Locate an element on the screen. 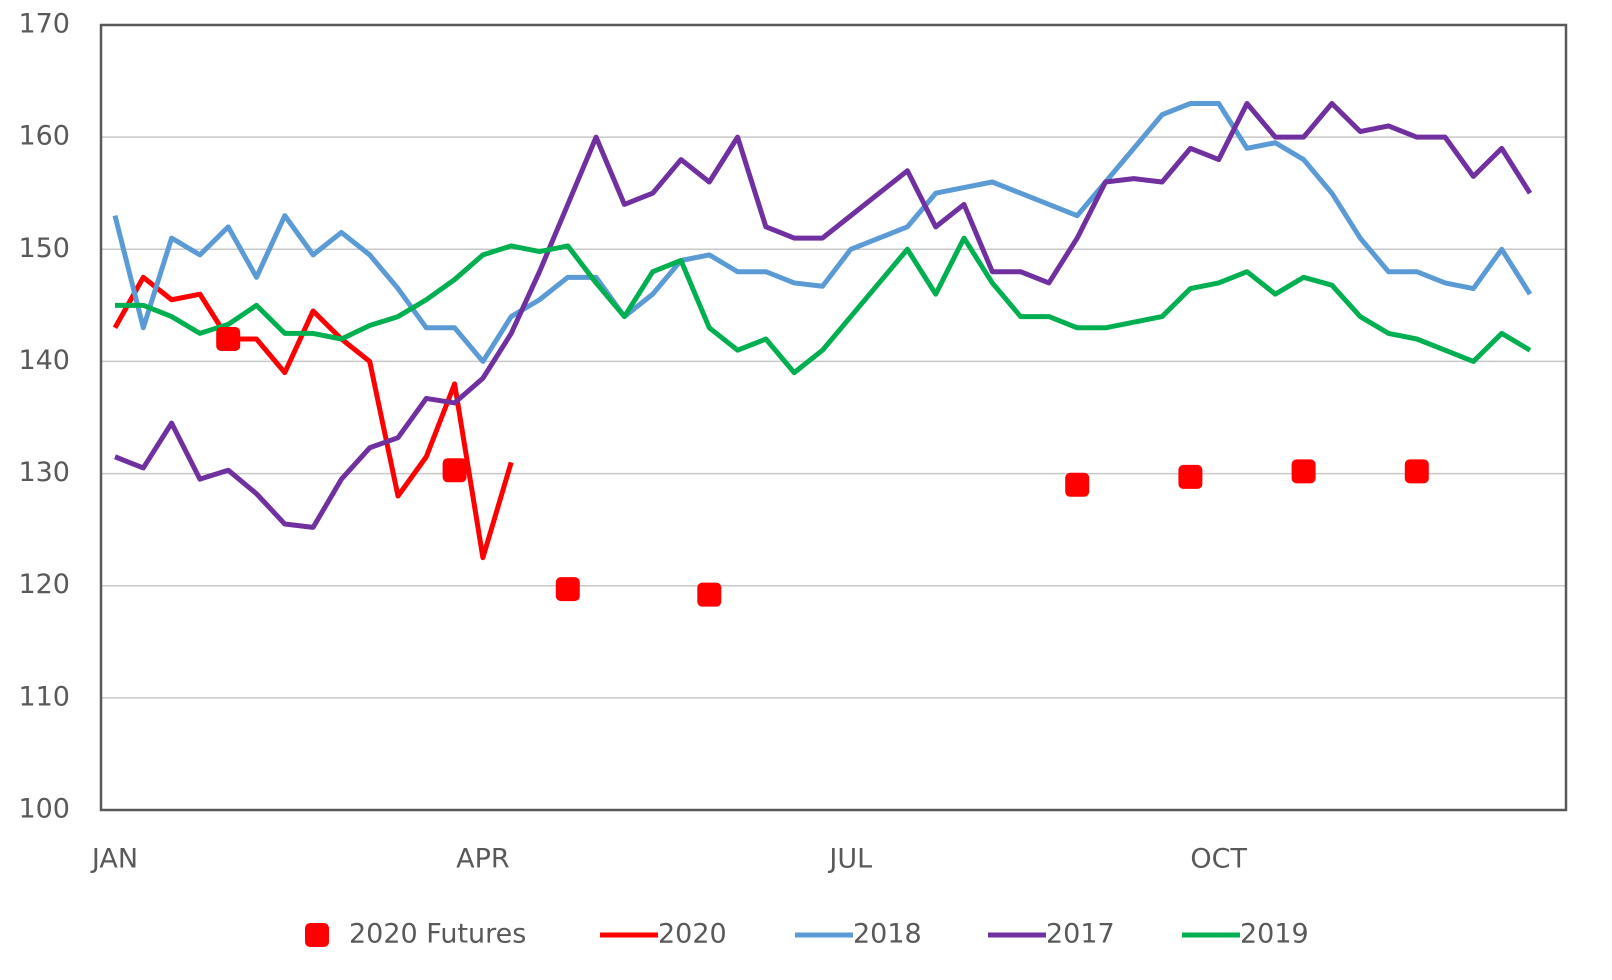 Image resolution: width=1612 pixels, height=980 pixels. x-tick-label: JAN is located at coordinates (114, 859).